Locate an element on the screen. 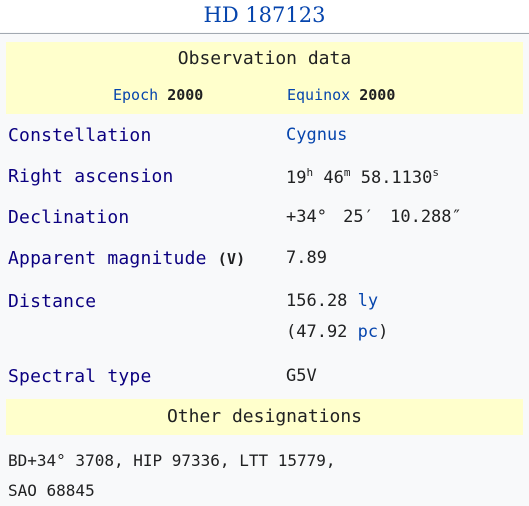 The height and width of the screenshot is (506, 529). constellation-value: Cygnus is located at coordinates (316, 135).